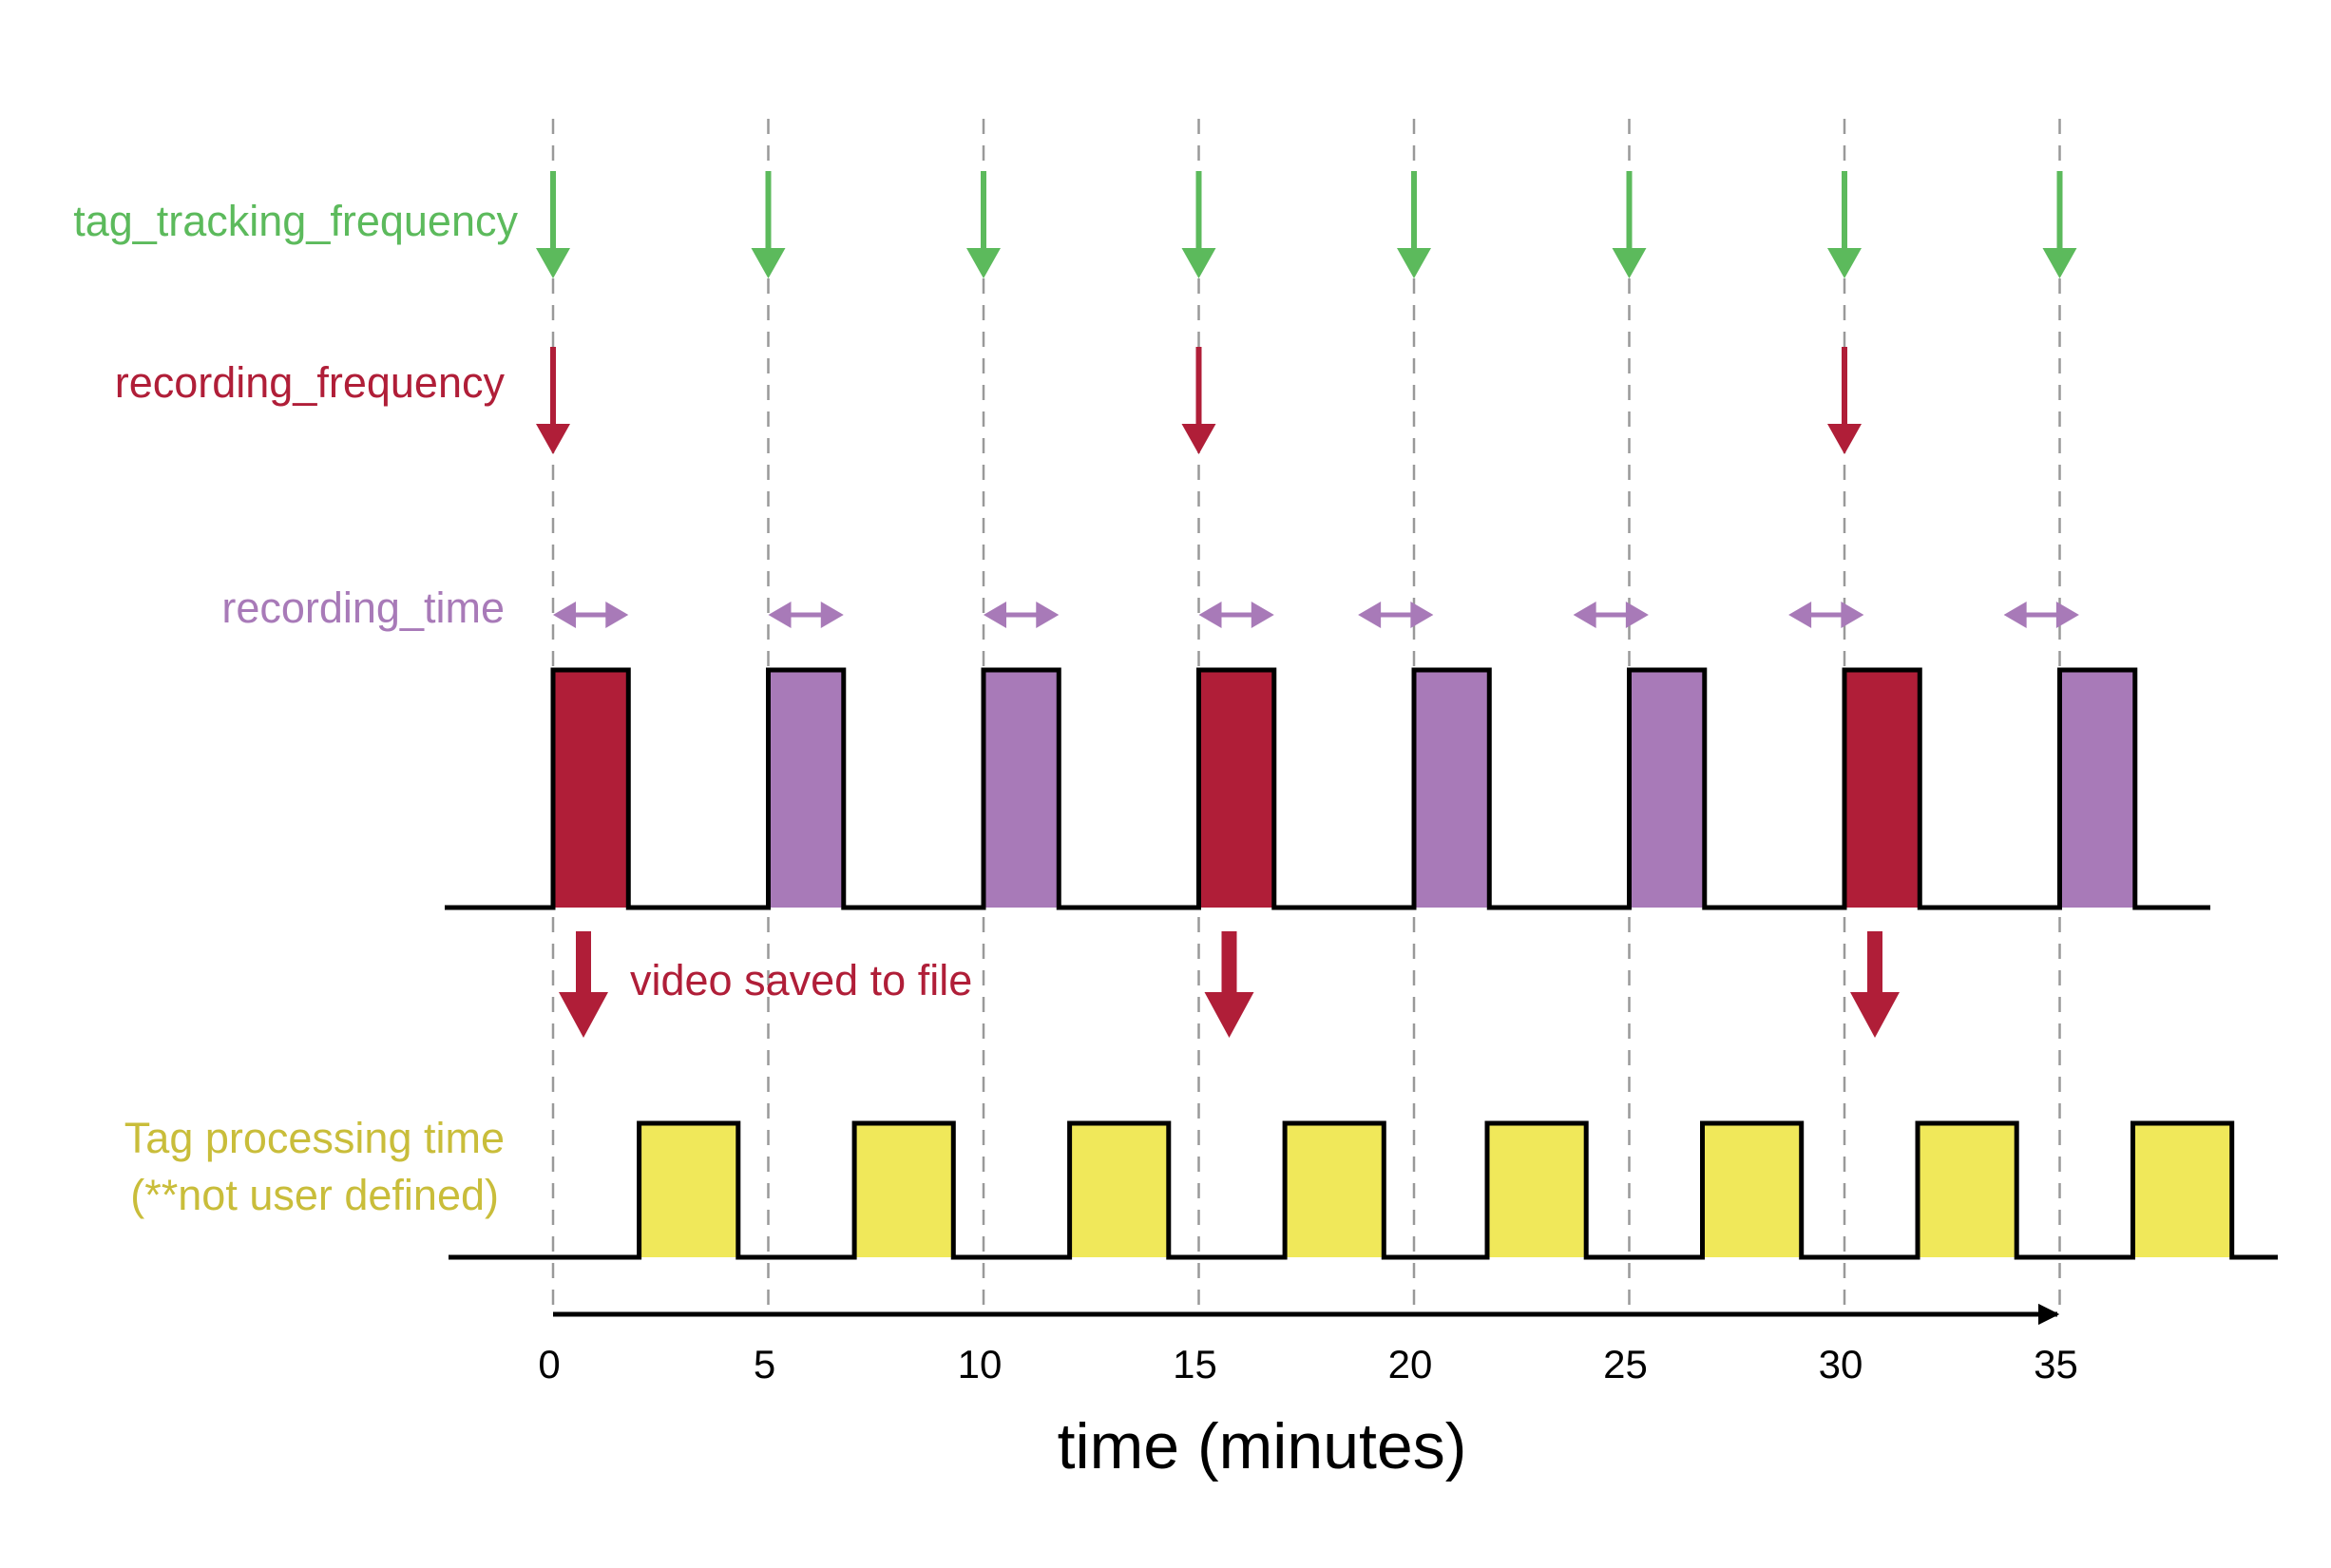 The image size is (2331, 1568). What do you see at coordinates (1841, 1364) in the screenshot?
I see `tick-label: 30` at bounding box center [1841, 1364].